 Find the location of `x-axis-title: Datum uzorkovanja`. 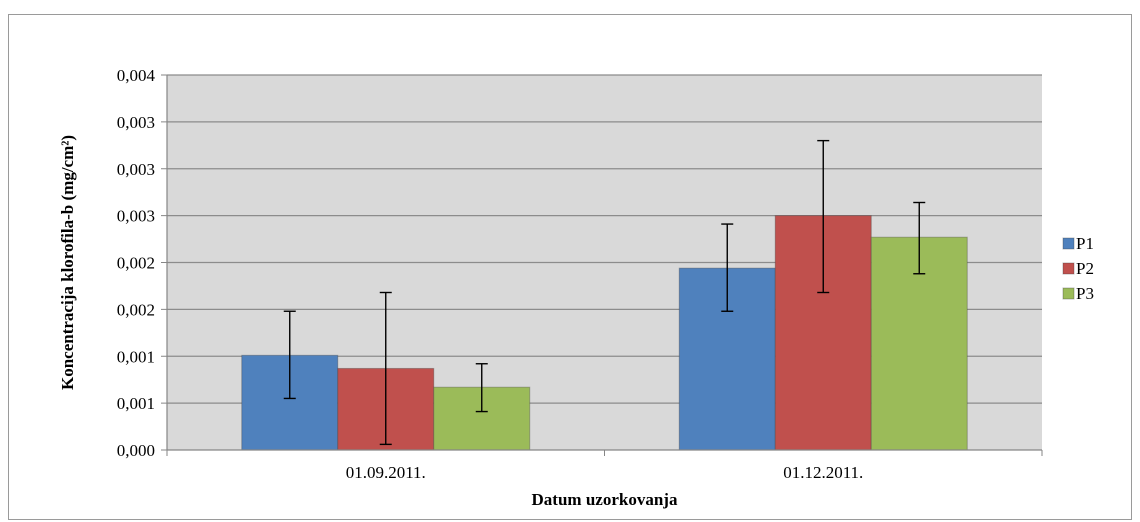

x-axis-title: Datum uzorkovanja is located at coordinates (605, 499).